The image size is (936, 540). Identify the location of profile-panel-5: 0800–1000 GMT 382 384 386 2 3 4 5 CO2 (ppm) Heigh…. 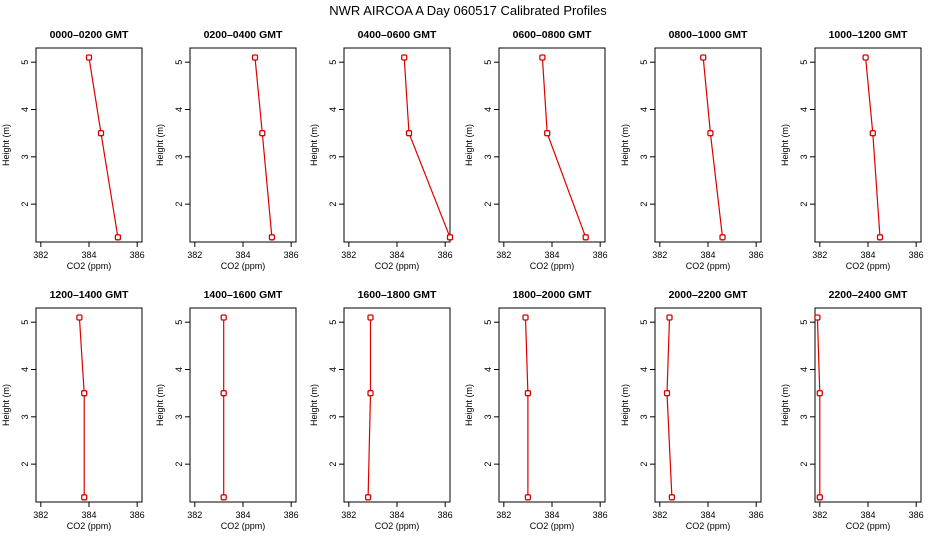
(692, 150).